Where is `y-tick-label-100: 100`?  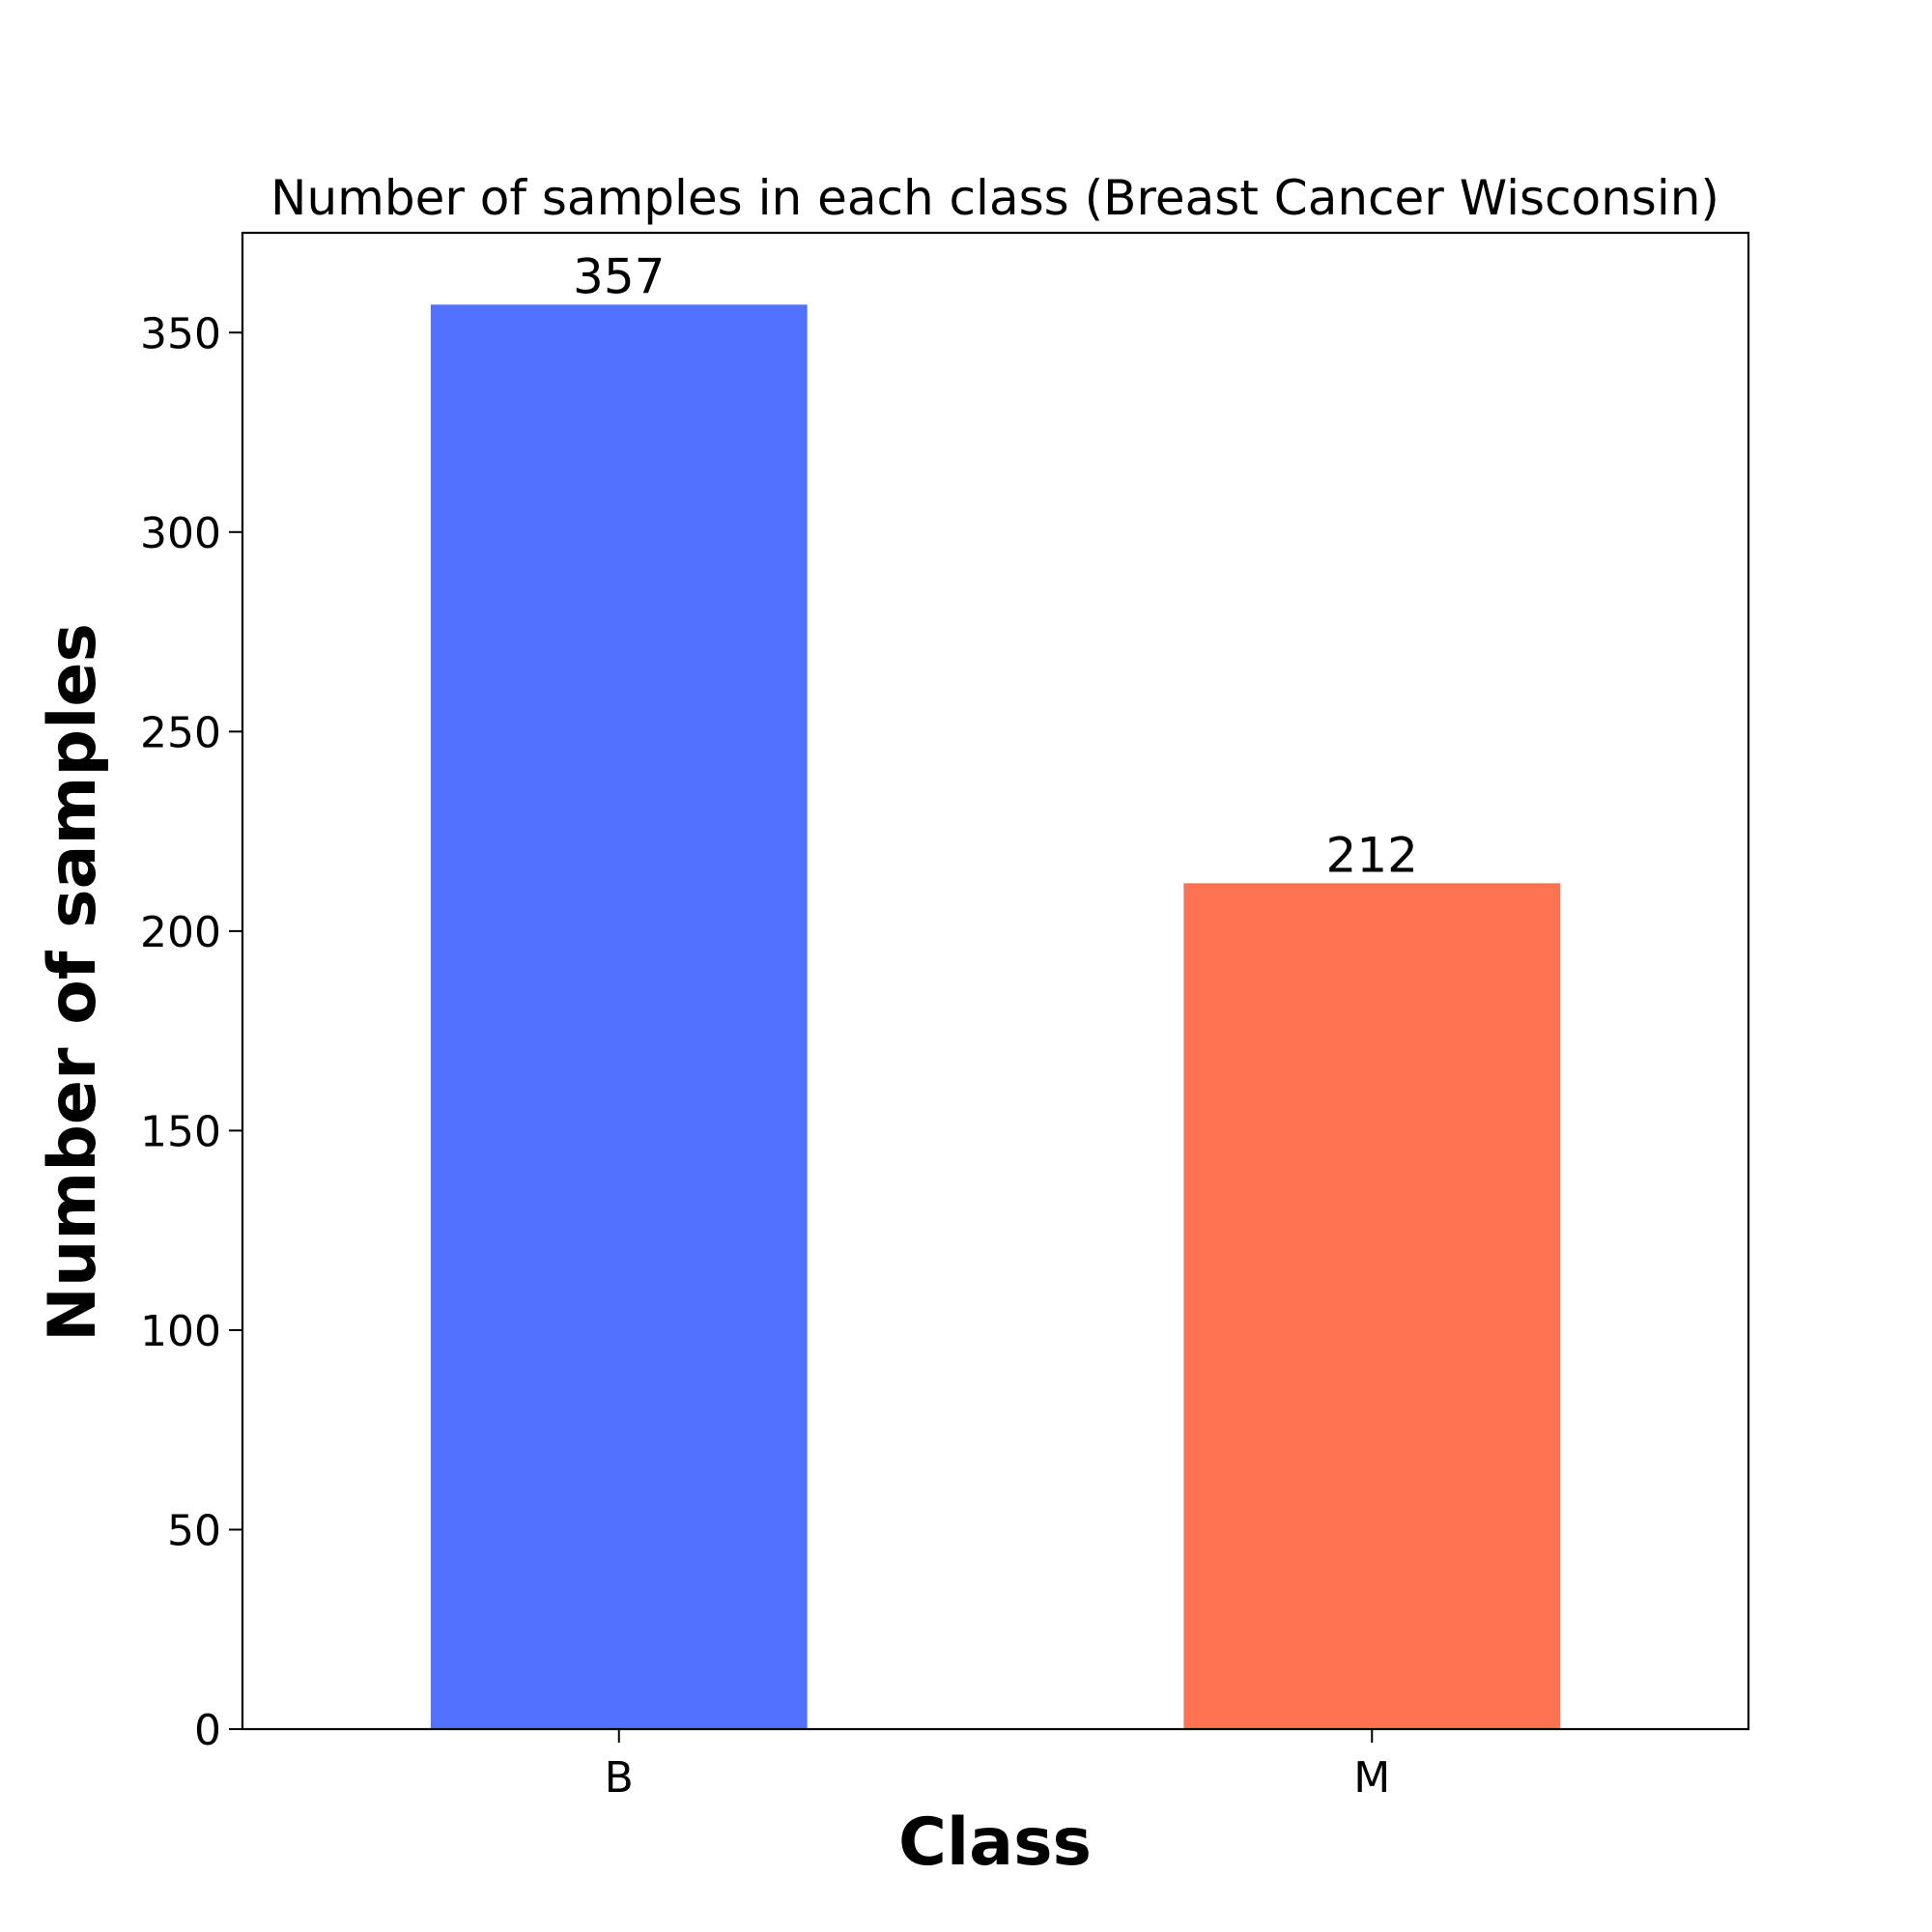
y-tick-label-100: 100 is located at coordinates (180, 1331).